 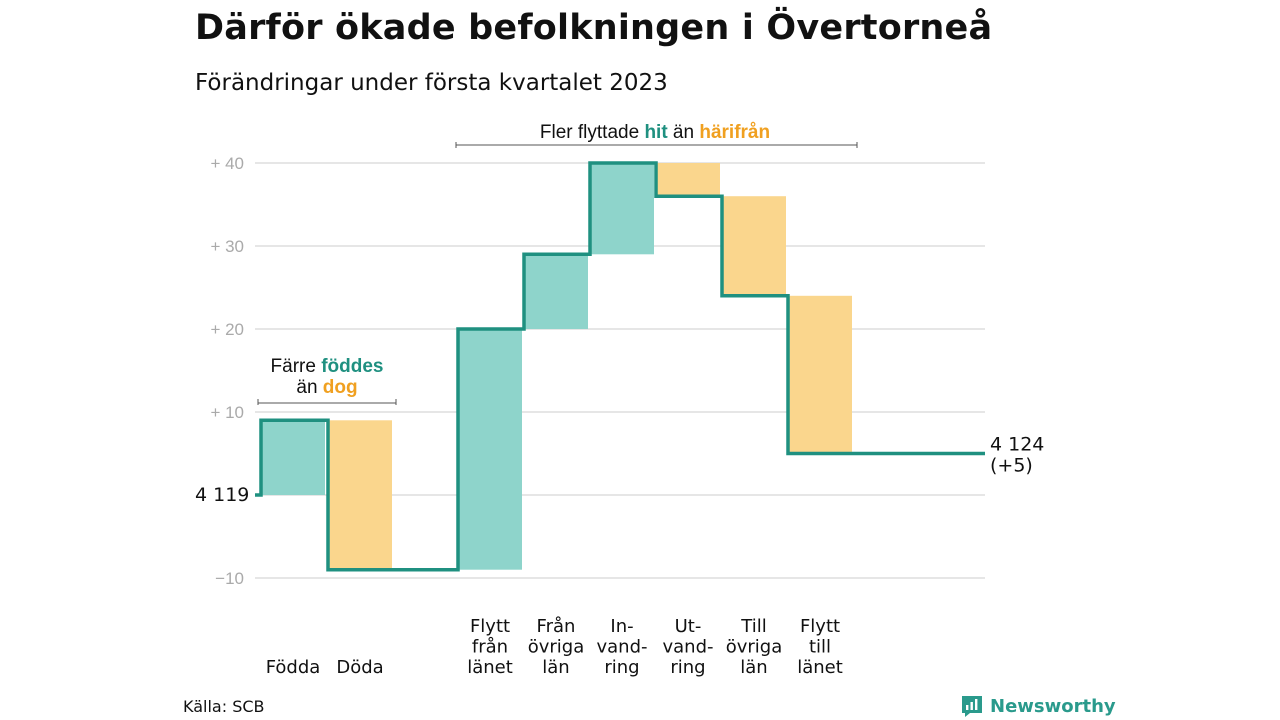 I want to click on migration-bracket, so click(x=656, y=145).